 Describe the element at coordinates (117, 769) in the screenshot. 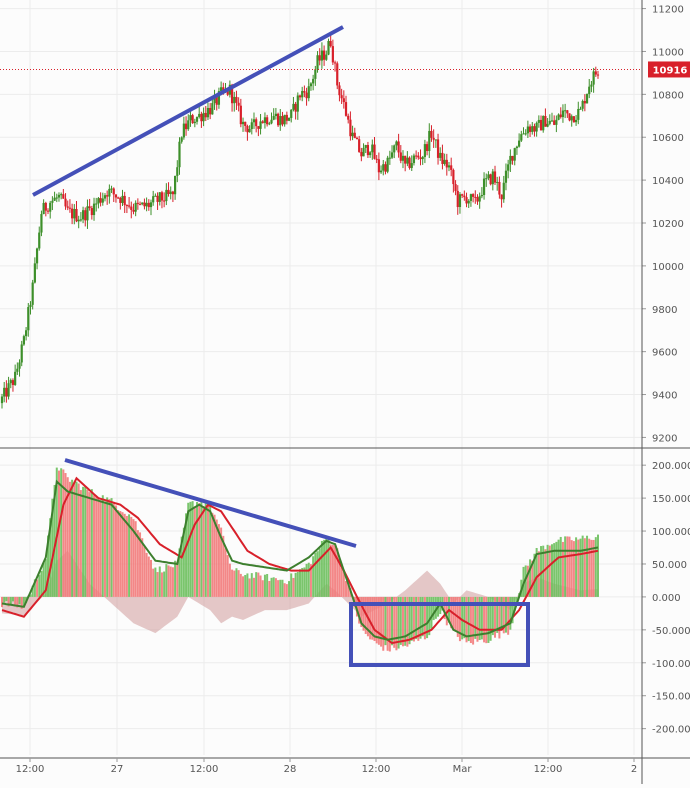

I see `x-tick-label: 27` at that location.